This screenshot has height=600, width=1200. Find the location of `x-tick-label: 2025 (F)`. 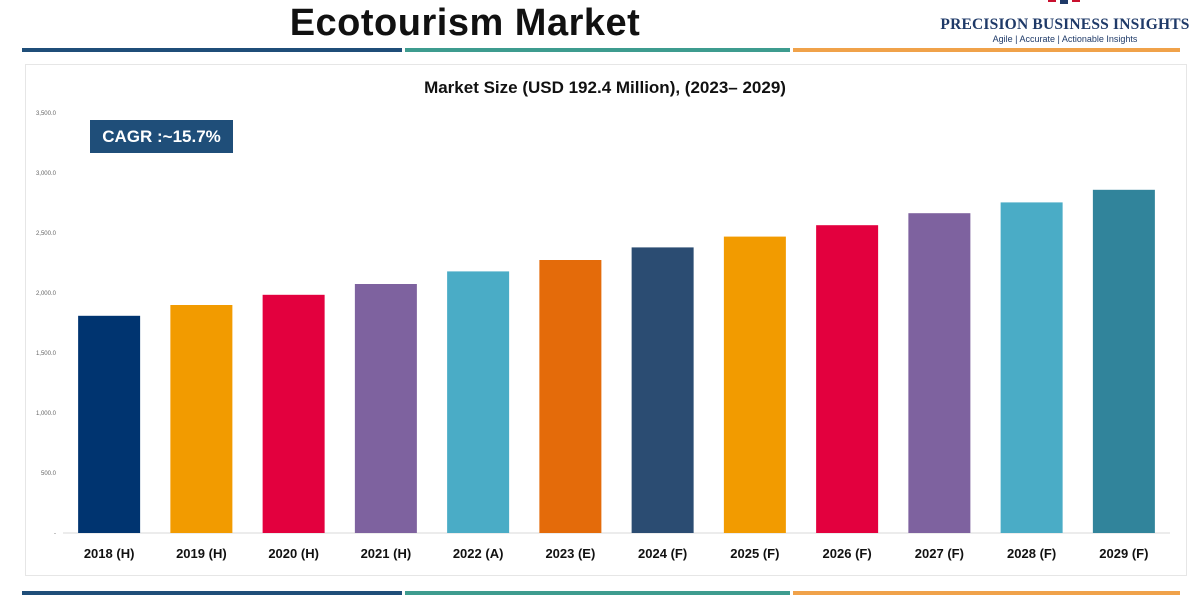

x-tick-label: 2025 (F) is located at coordinates (754, 553).